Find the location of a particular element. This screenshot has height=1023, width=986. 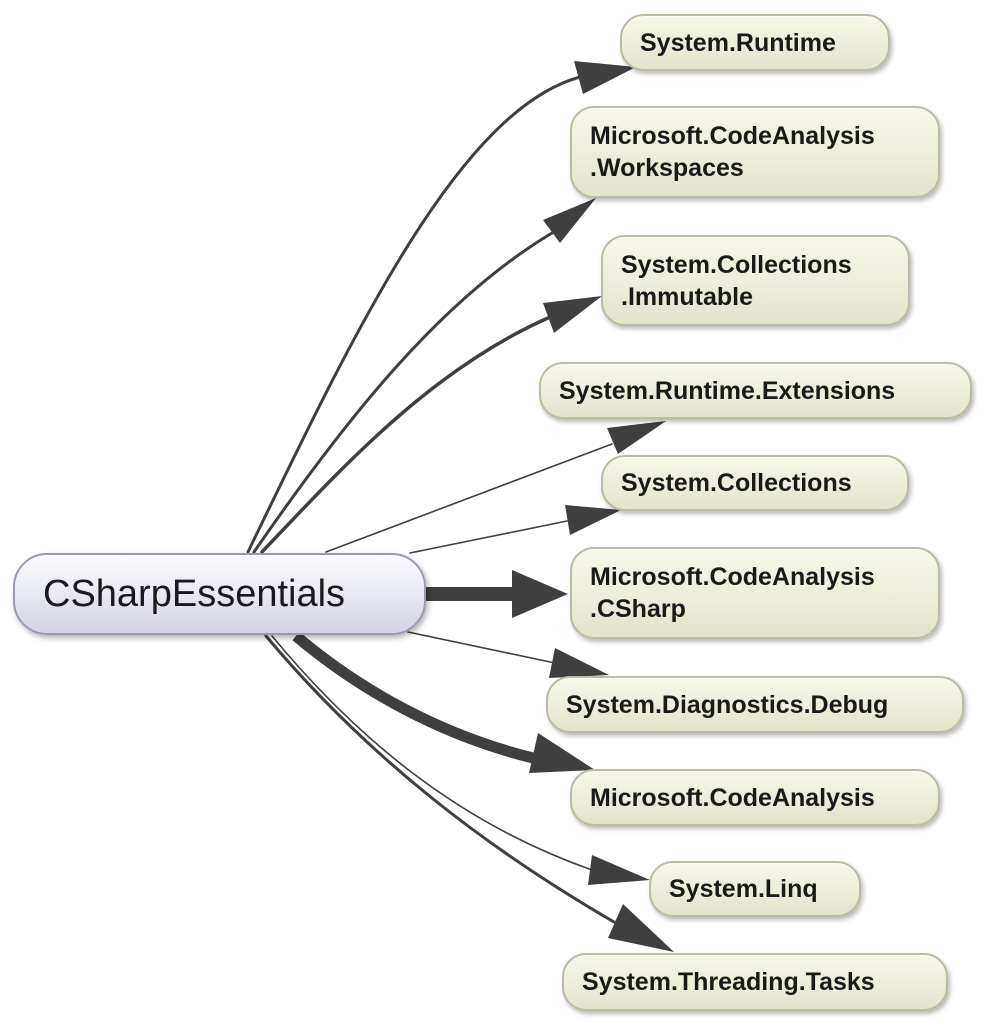

node-system-collections-immutable: System.Collections .Immutable is located at coordinates (755, 280).